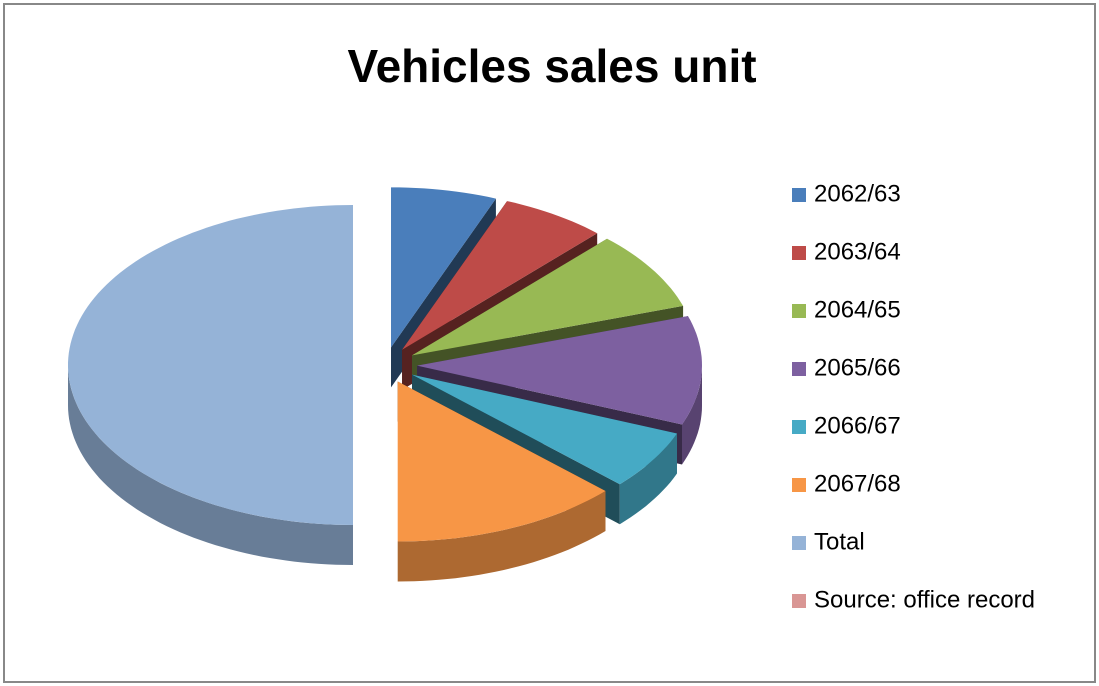 The height and width of the screenshot is (686, 1099). What do you see at coordinates (857, 483) in the screenshot?
I see `legend-label: 2067/68` at bounding box center [857, 483].